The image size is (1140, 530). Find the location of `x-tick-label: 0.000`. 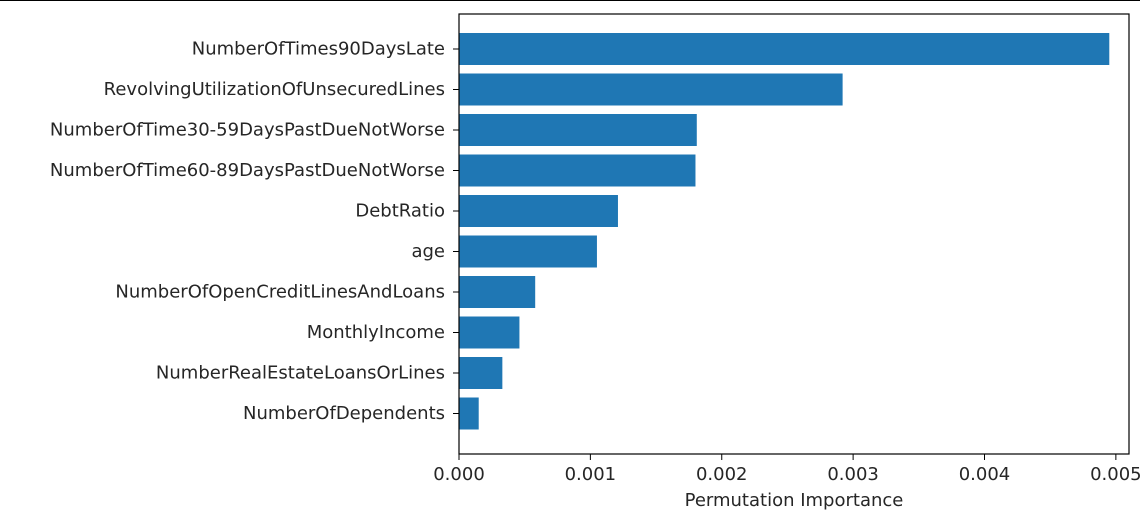

x-tick-label: 0.000 is located at coordinates (459, 474).